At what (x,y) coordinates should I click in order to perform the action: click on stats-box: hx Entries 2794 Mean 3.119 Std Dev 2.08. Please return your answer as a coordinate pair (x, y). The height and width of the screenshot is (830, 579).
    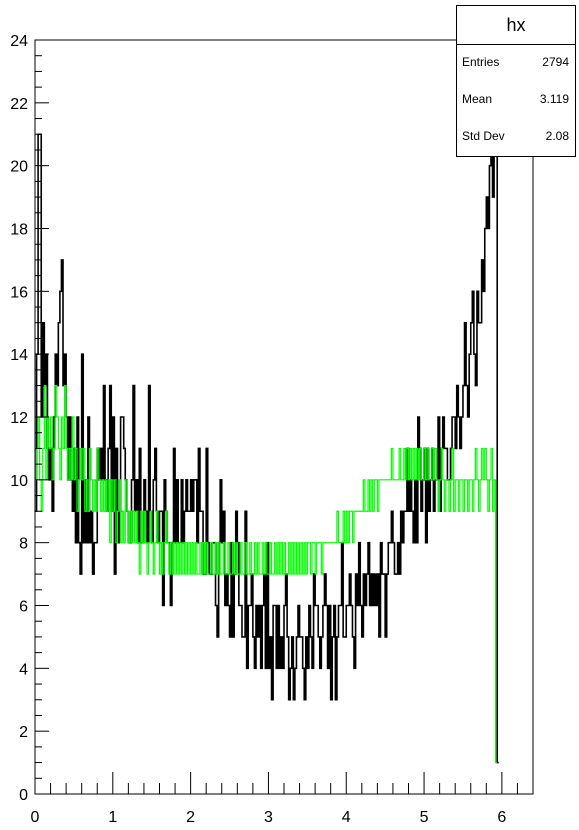
    Looking at the image, I should click on (516, 81).